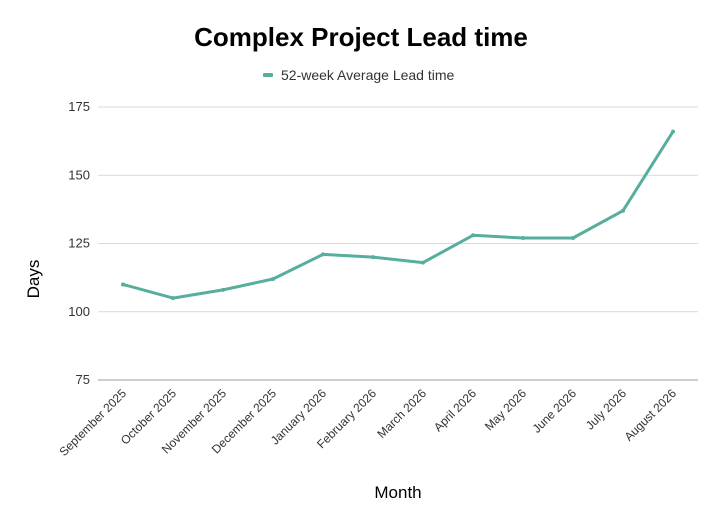  What do you see at coordinates (401, 413) in the screenshot?
I see `x-tick-label: March 2026` at bounding box center [401, 413].